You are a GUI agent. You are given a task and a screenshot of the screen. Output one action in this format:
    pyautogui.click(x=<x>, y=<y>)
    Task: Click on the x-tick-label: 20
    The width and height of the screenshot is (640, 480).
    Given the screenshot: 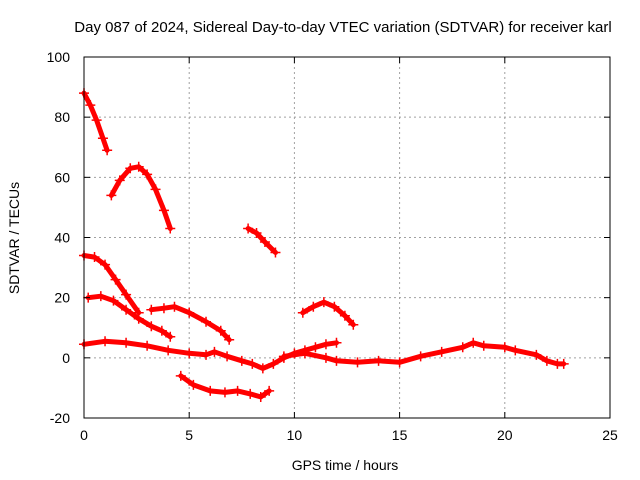 What is the action you would take?
    pyautogui.click(x=505, y=435)
    